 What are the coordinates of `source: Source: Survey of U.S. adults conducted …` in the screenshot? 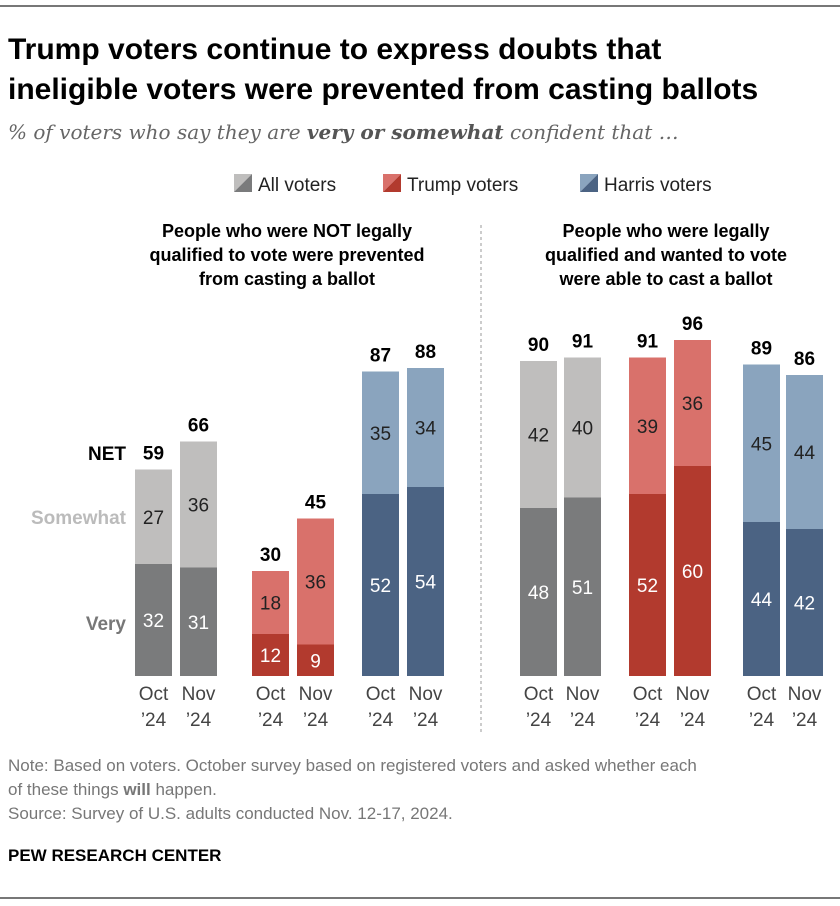 It's located at (230, 813).